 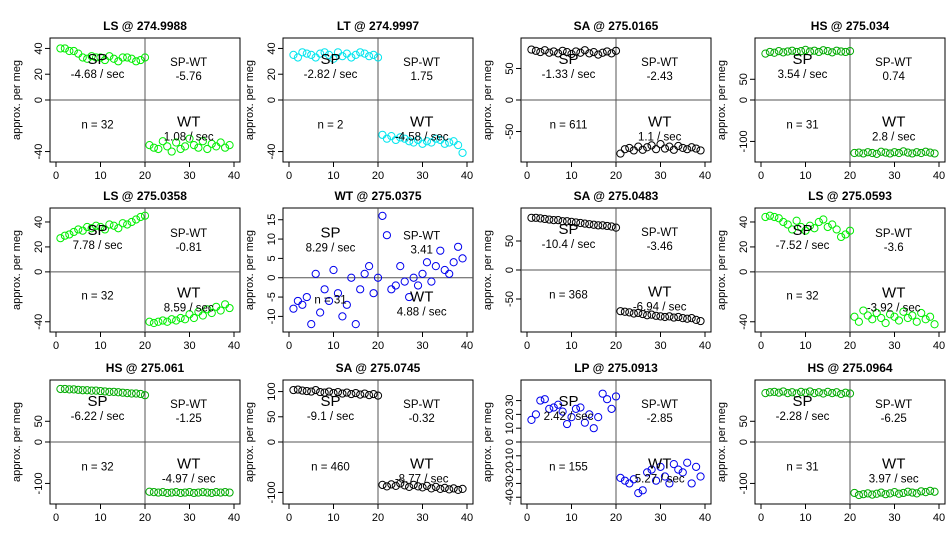 I want to click on x-tick-label: 10, so click(x=805, y=176).